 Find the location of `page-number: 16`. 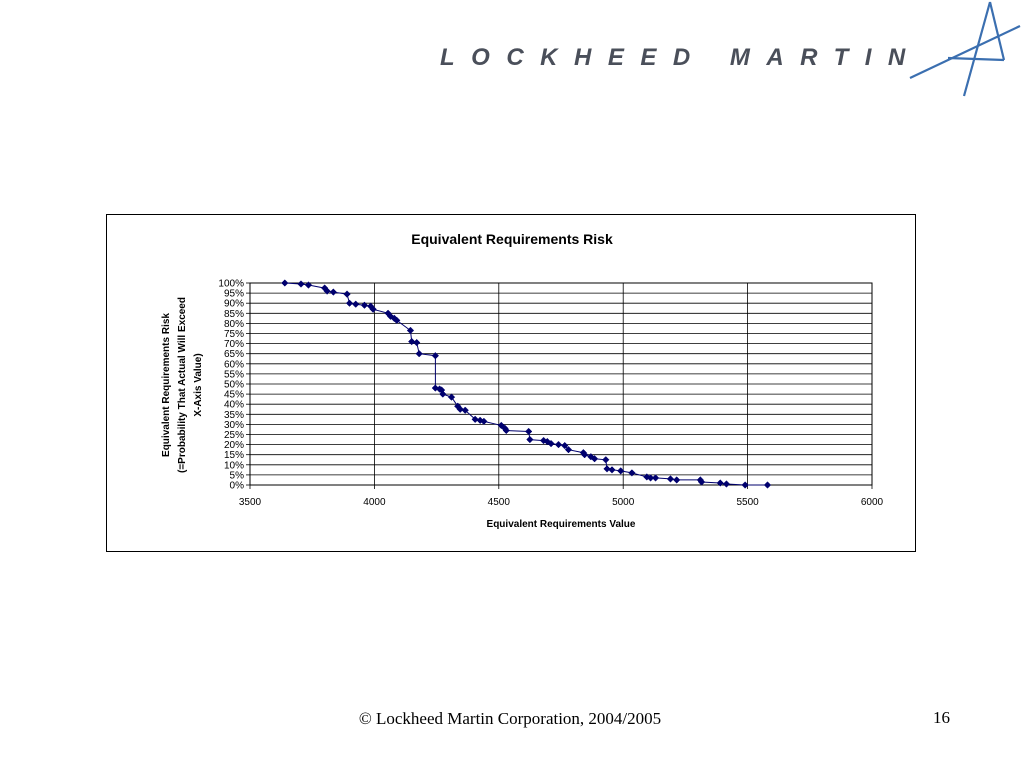

page-number: 16 is located at coordinates (941, 717).